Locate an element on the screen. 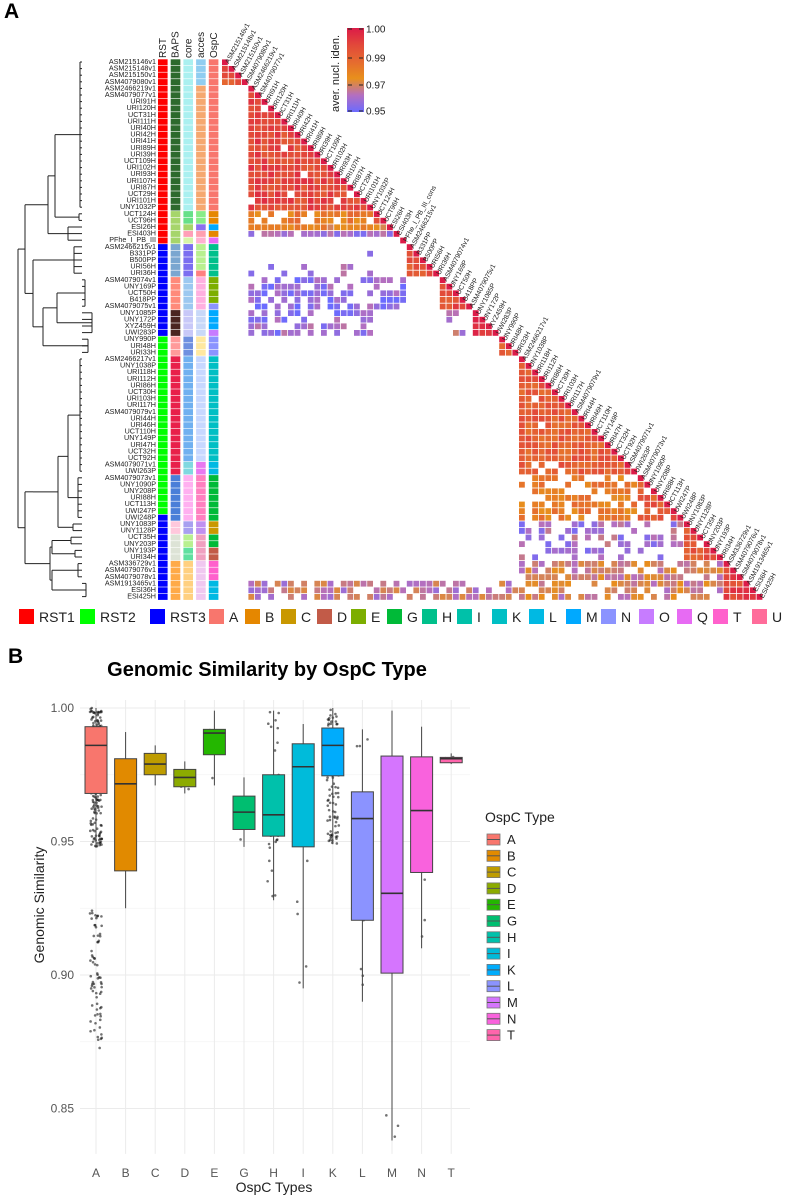  row-label: ASM4079075v1 is located at coordinates (130, 305).